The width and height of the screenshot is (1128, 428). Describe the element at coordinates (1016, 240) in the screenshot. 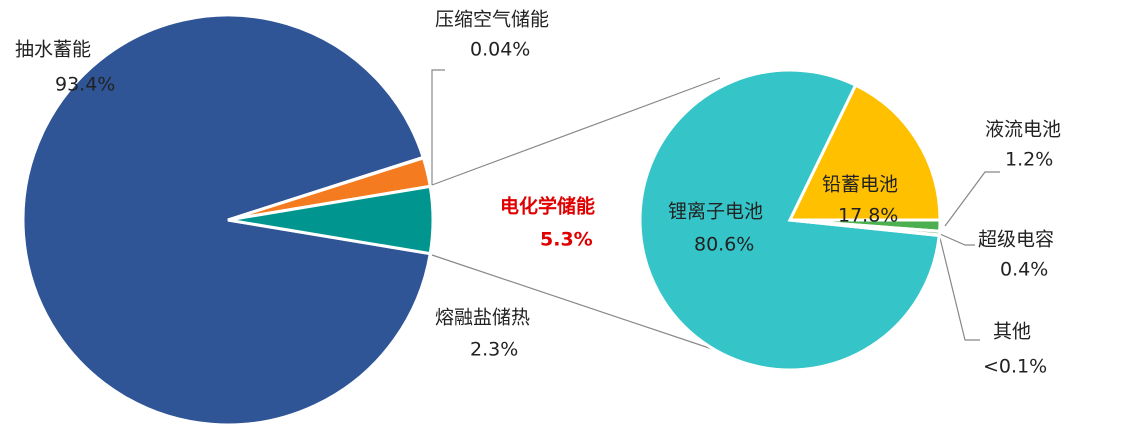

I see `slice-label: 超级电容` at that location.